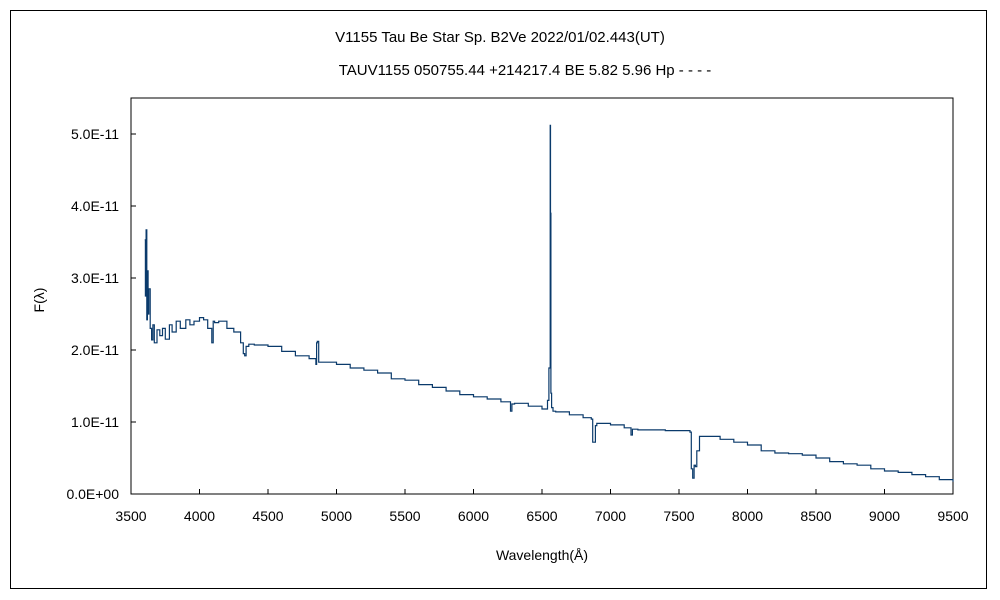  I want to click on x-tick-label: 9000, so click(884, 516).